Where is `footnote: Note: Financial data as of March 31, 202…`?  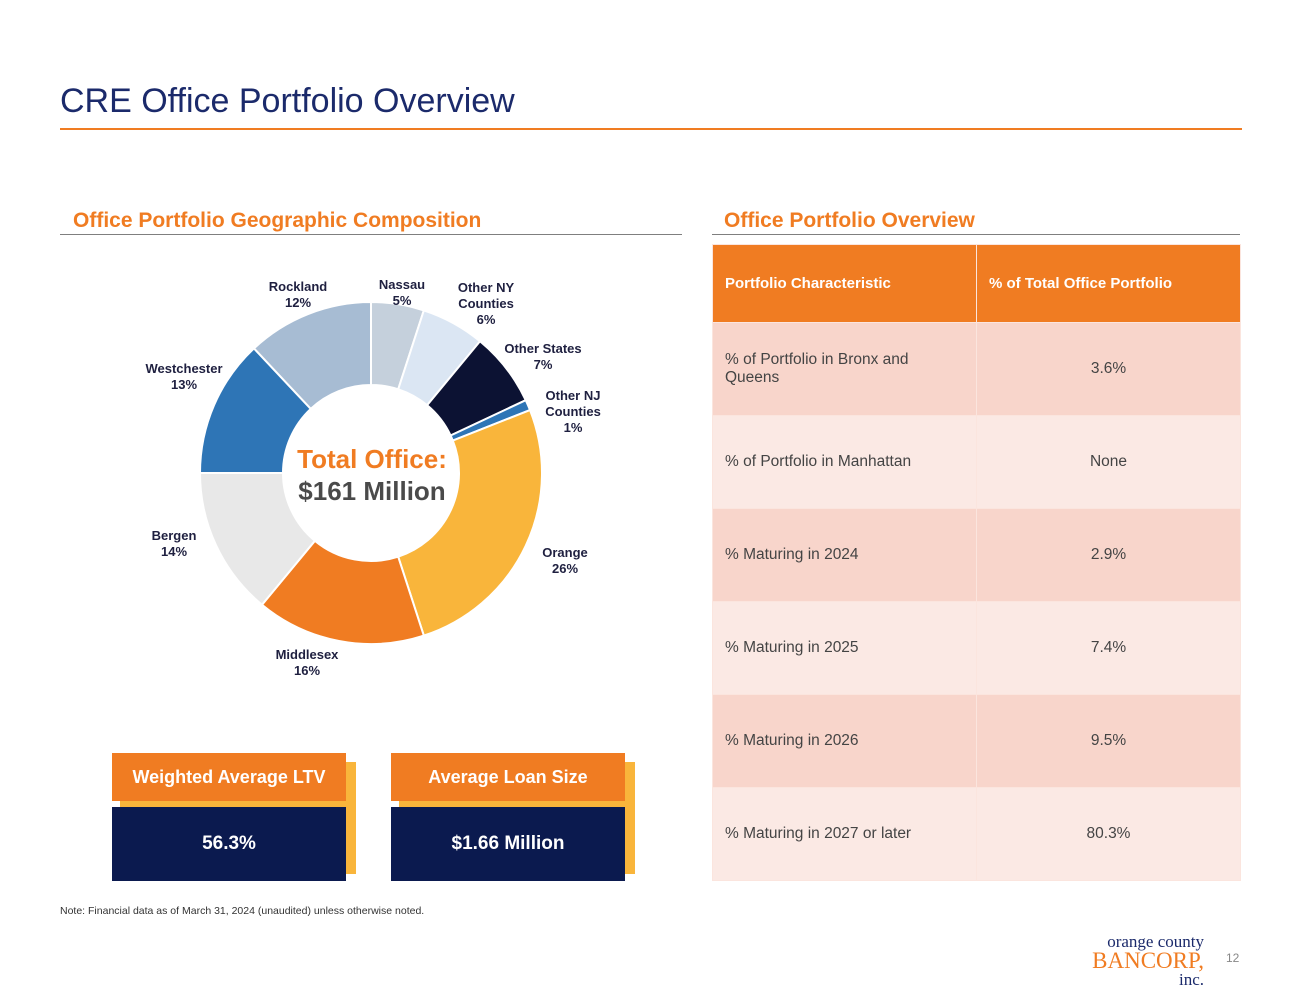
footnote: Note: Financial data as of March 31, 202… is located at coordinates (242, 911).